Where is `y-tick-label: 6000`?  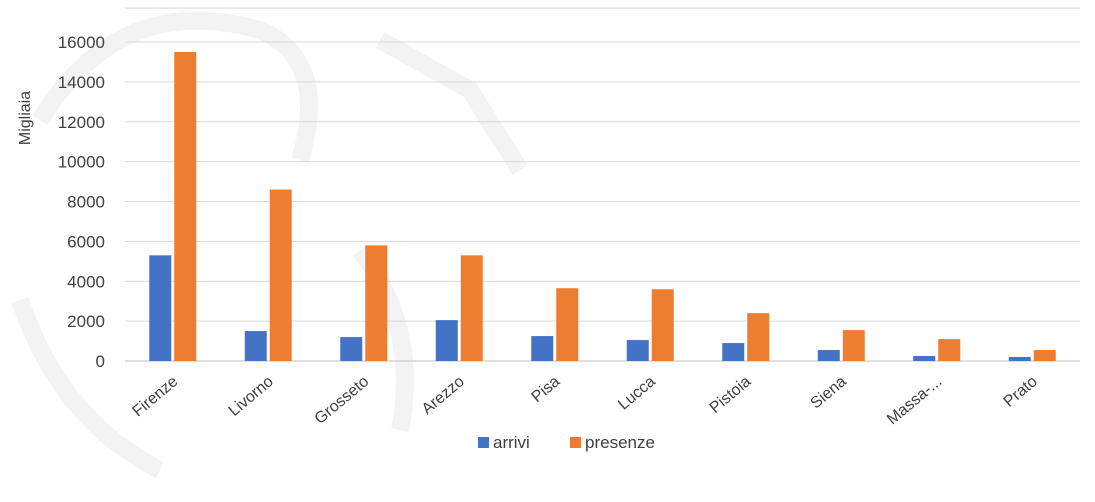 y-tick-label: 6000 is located at coordinates (86, 241).